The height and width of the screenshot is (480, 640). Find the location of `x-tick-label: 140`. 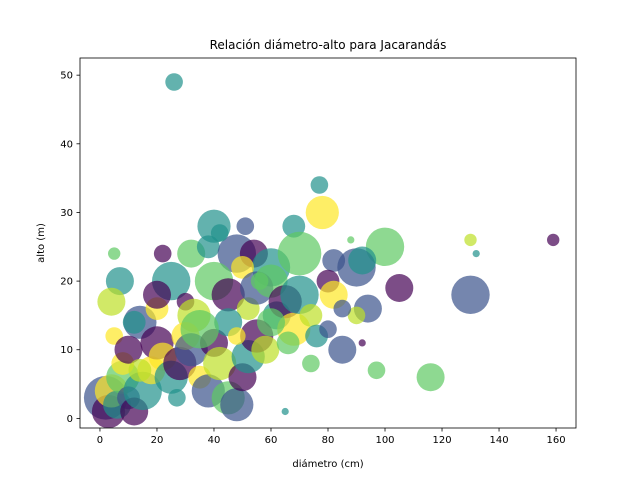

x-tick-label: 140 is located at coordinates (498, 440).